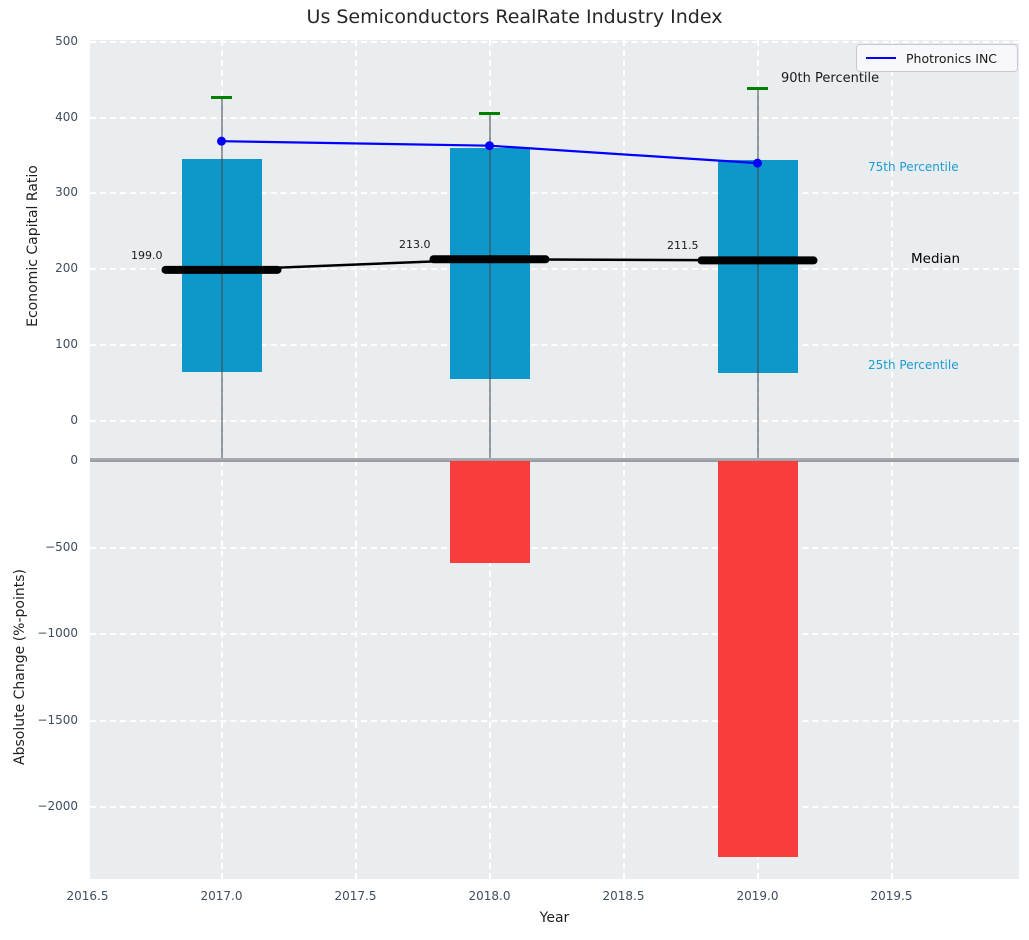  Describe the element at coordinates (66, 343) in the screenshot. I see `top-y-tick-label: 100` at that location.